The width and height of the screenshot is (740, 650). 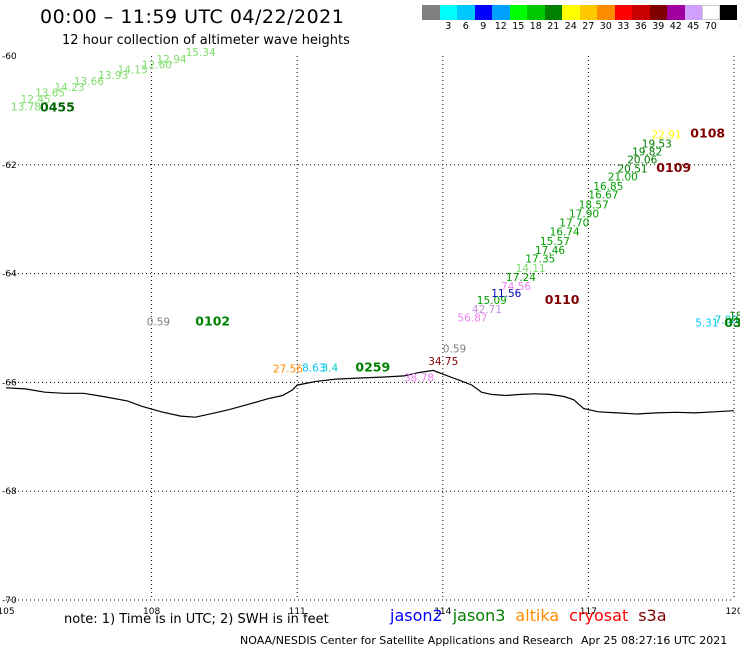 I want to click on y-tick-label: -70, so click(x=9, y=601).